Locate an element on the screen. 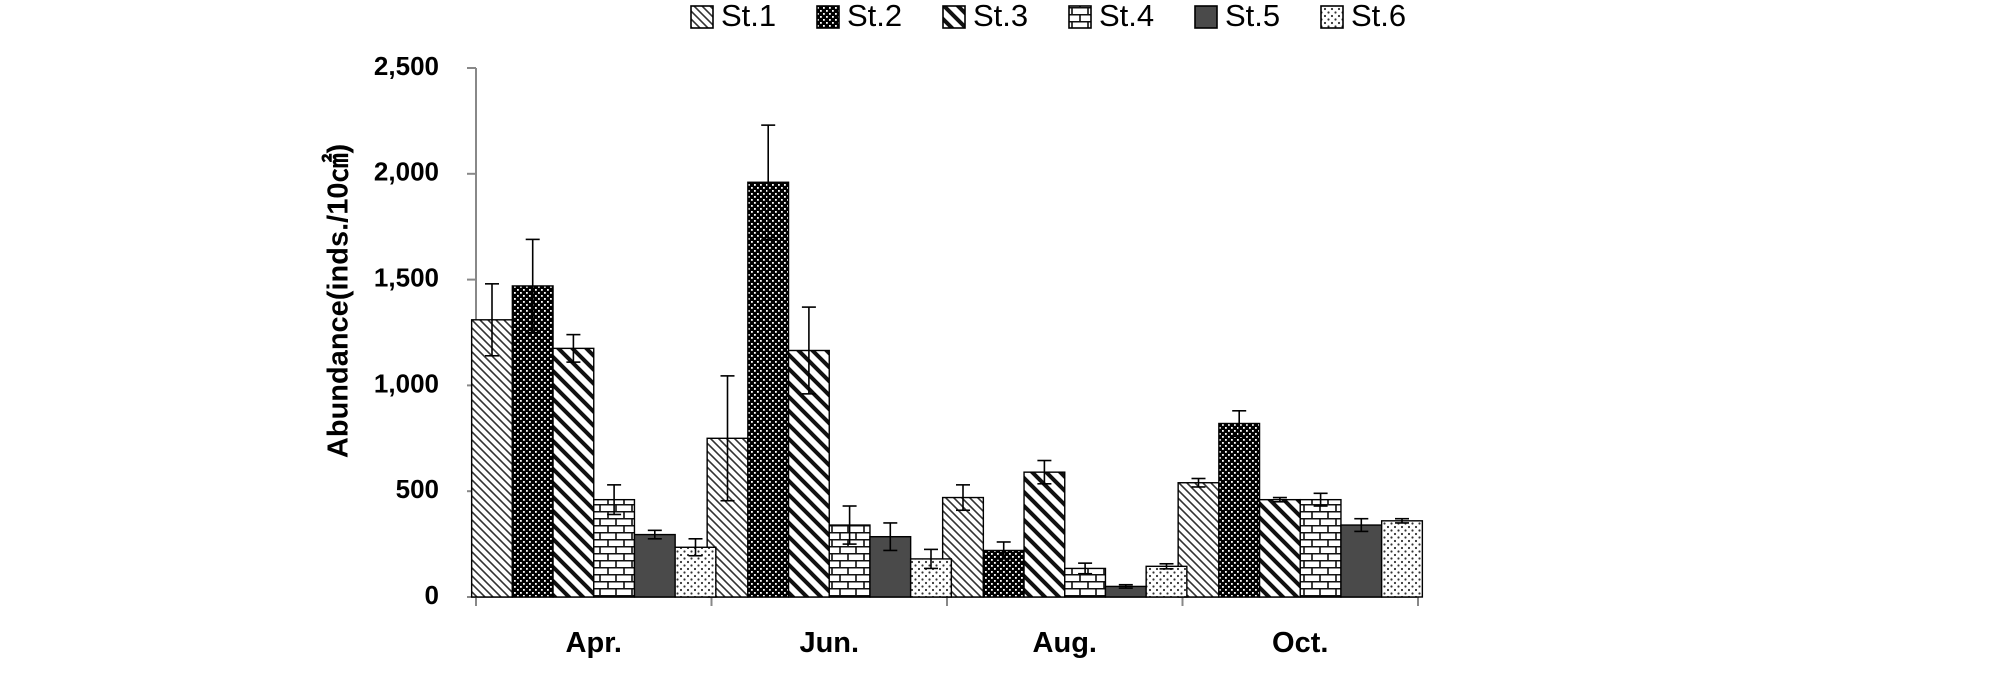 This screenshot has width=2008, height=679. bar-st3-apr is located at coordinates (573, 472).